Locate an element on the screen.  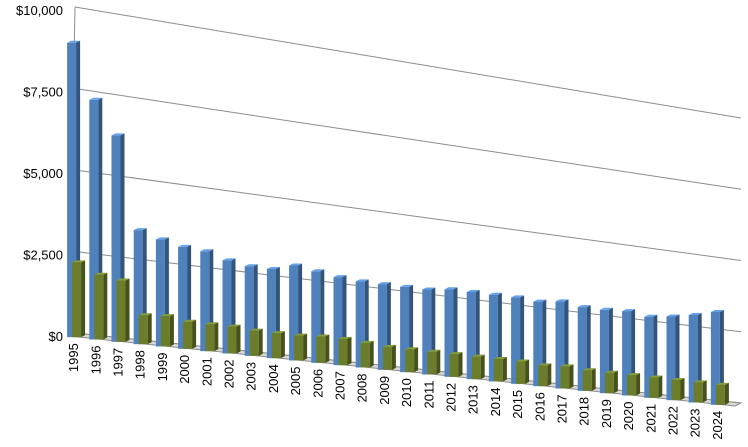
x-tick-label: 2014 is located at coordinates (495, 402).